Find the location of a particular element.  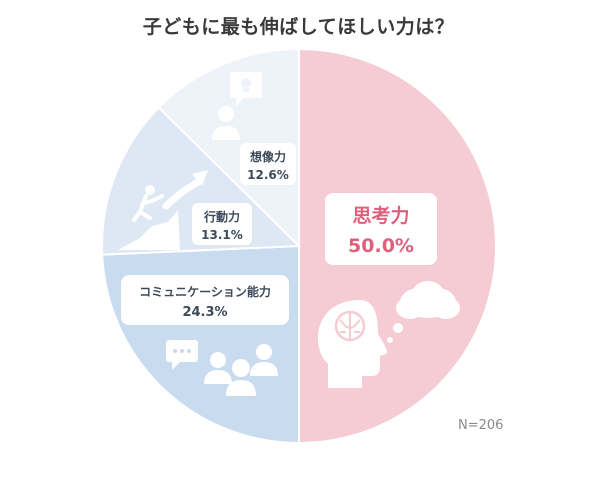

slice-label-thinking: 思考力 50.0% is located at coordinates (381, 229).